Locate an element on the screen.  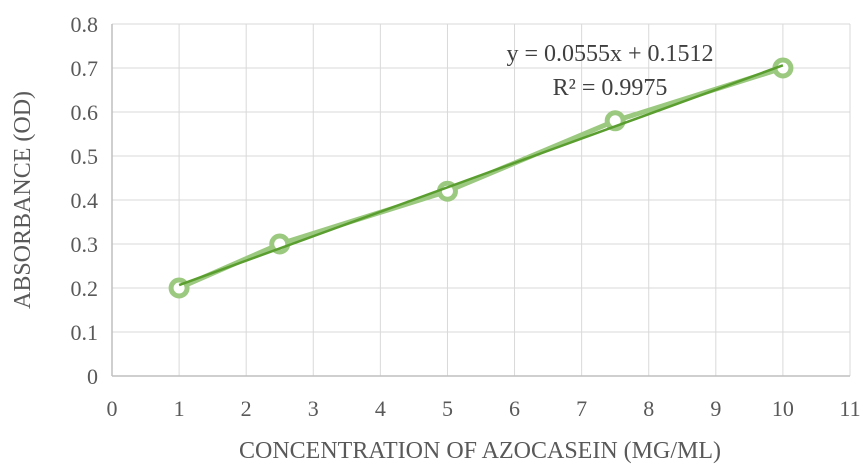
y-tick-label: 0.8 is located at coordinates (85, 24).